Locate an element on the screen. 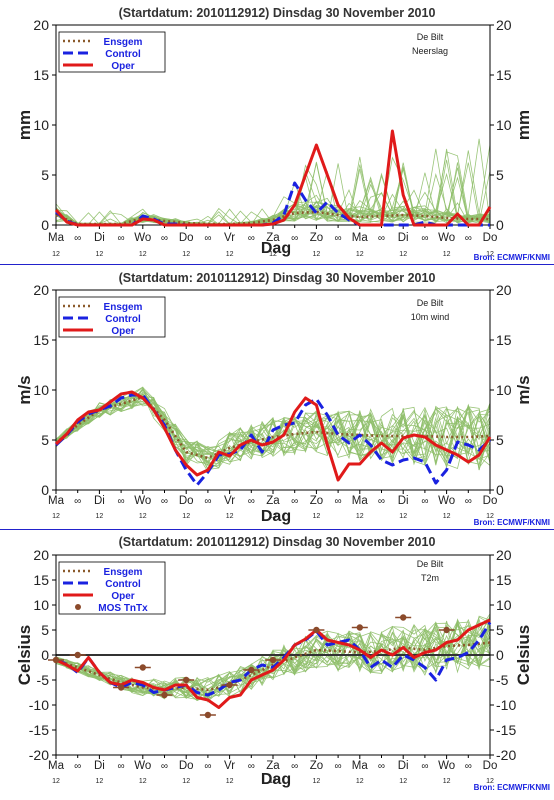 This screenshot has width=554, height=800. legend-label-oper: Oper is located at coordinates (122, 596).